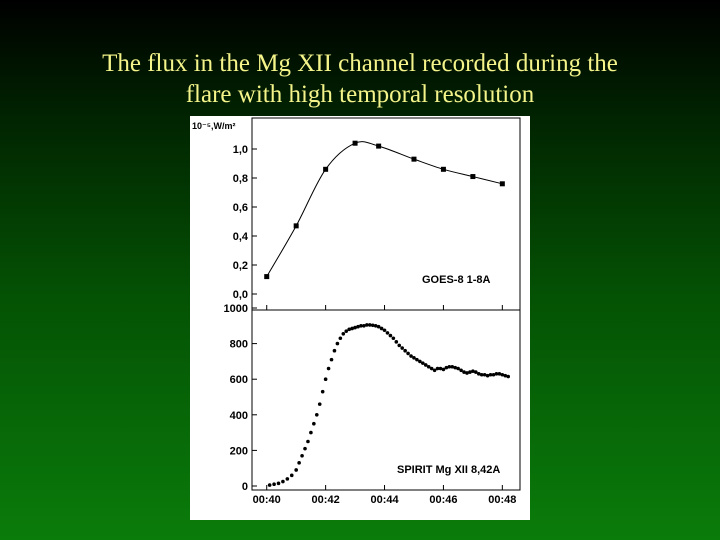 Image resolution: width=720 pixels, height=540 pixels. I want to click on goes-y-tick-label: 0,8, so click(240, 179).